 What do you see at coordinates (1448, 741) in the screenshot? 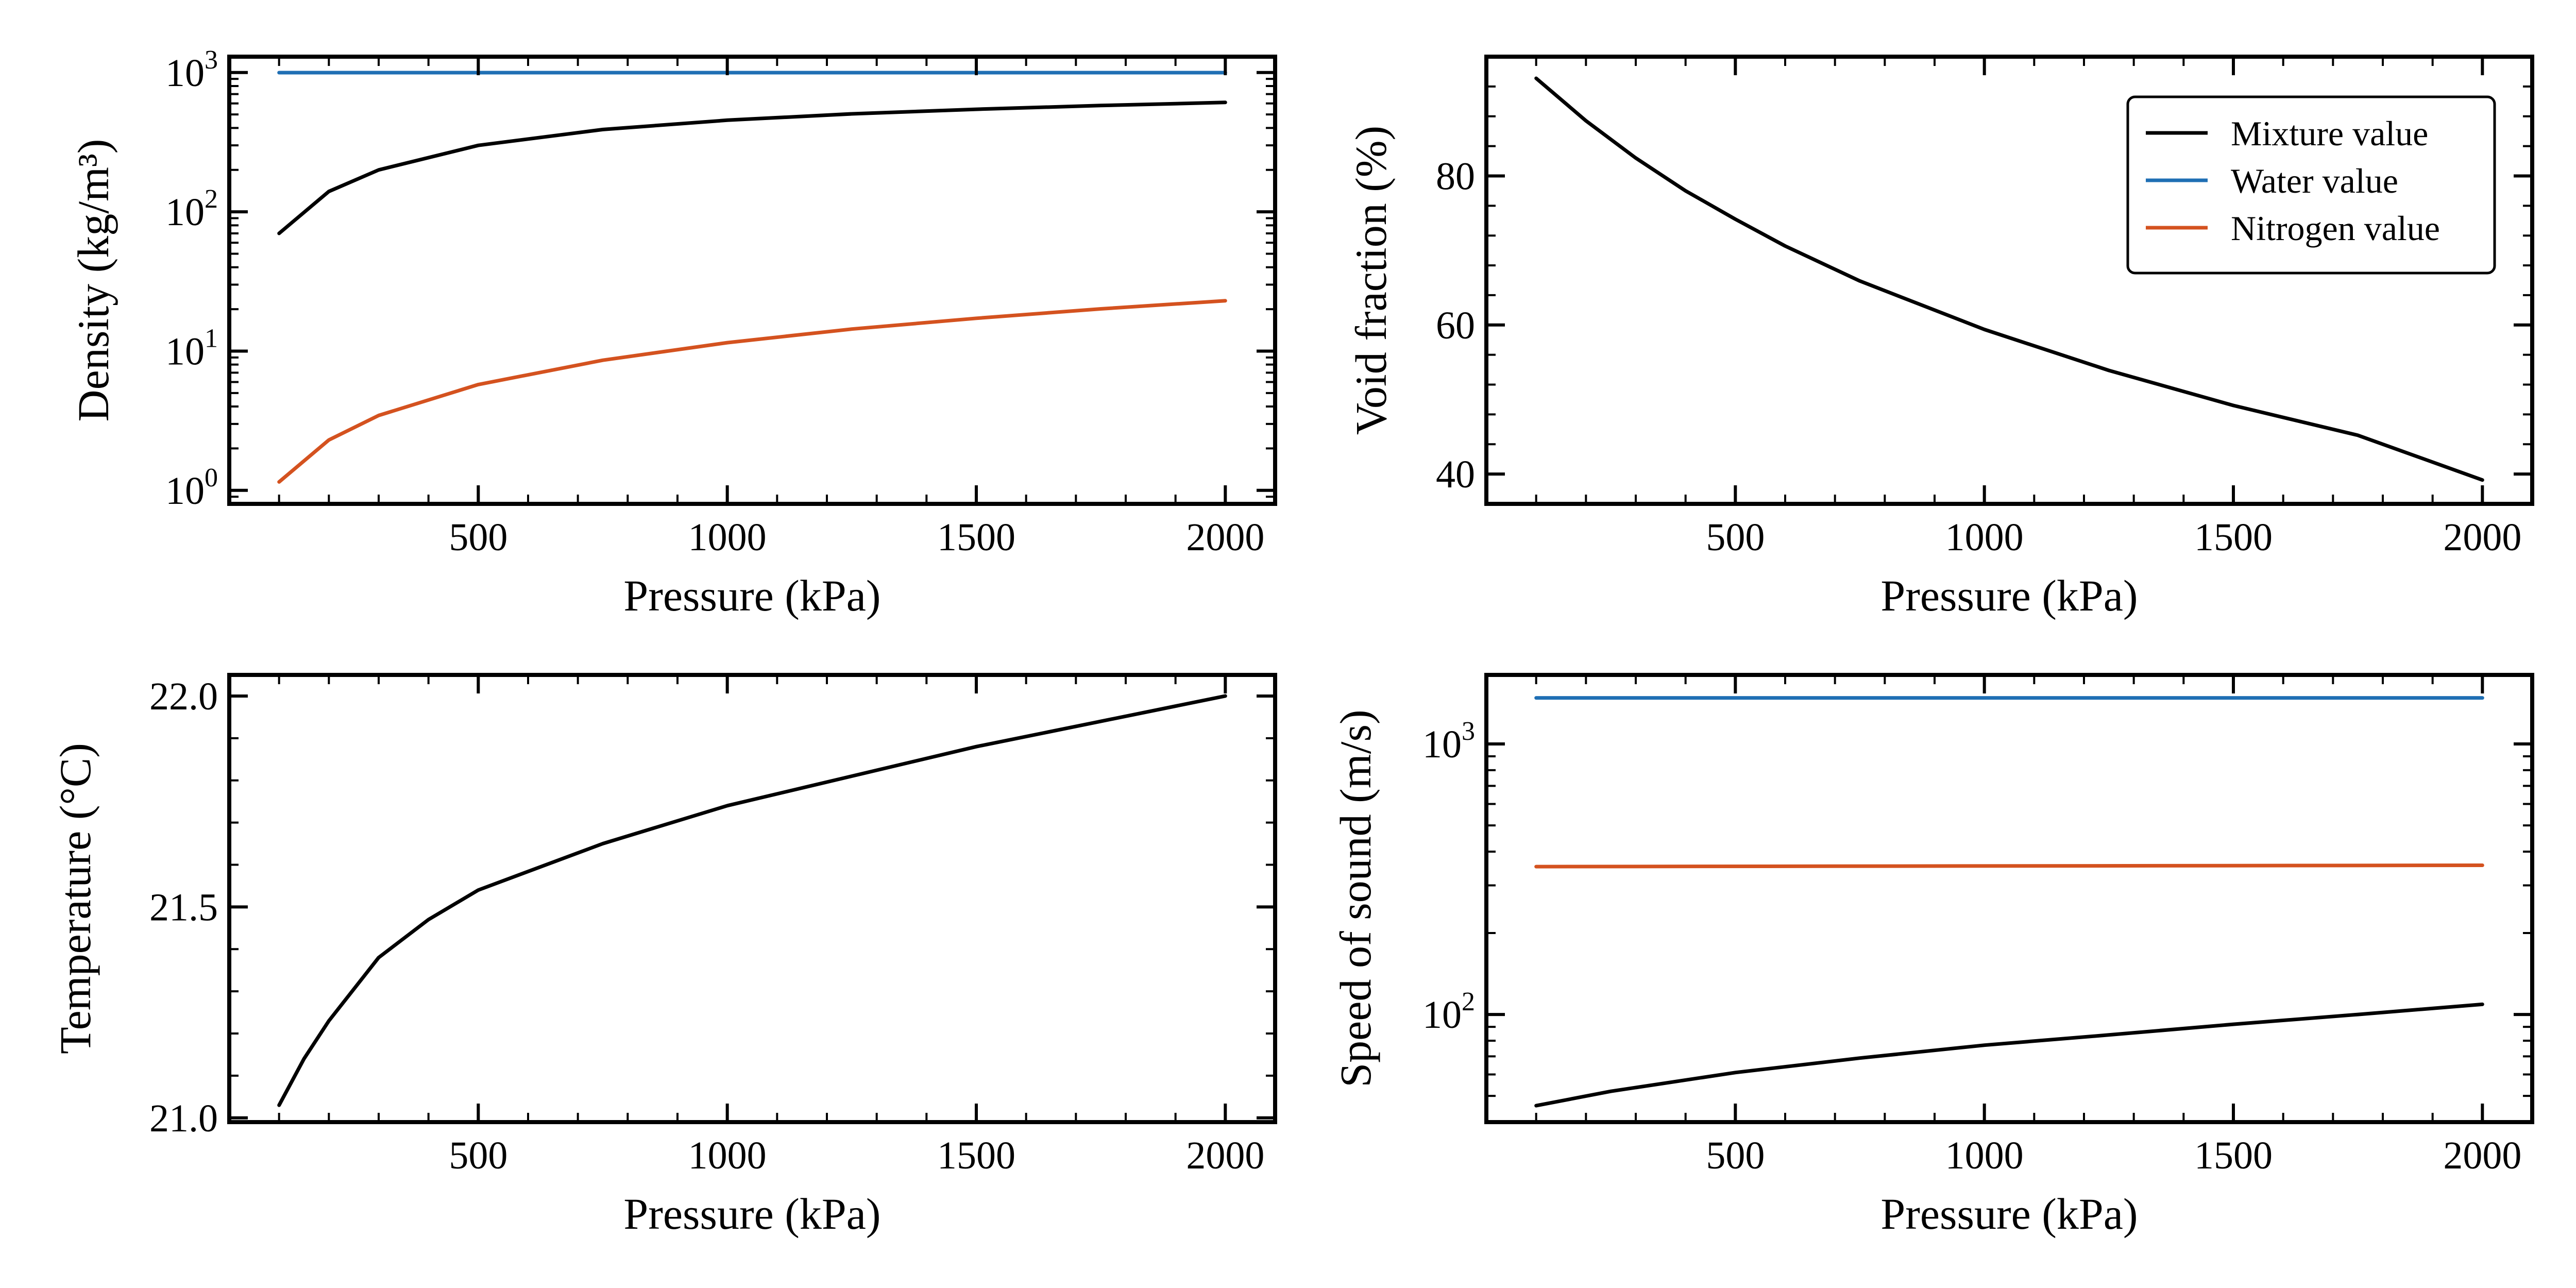
I see `speed-of-sound-y-tick-label: 10³` at bounding box center [1448, 741].